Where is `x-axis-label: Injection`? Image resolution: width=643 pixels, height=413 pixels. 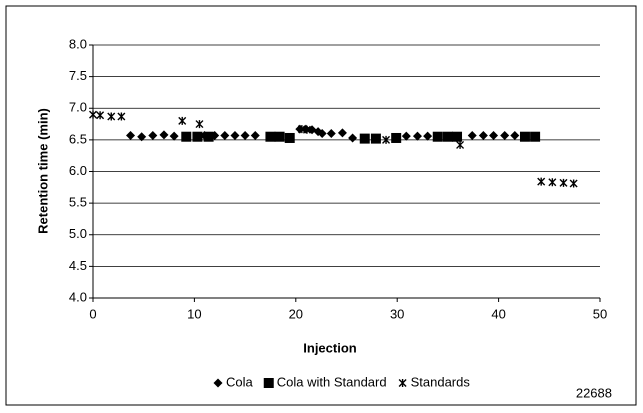 x-axis-label: Injection is located at coordinates (330, 347).